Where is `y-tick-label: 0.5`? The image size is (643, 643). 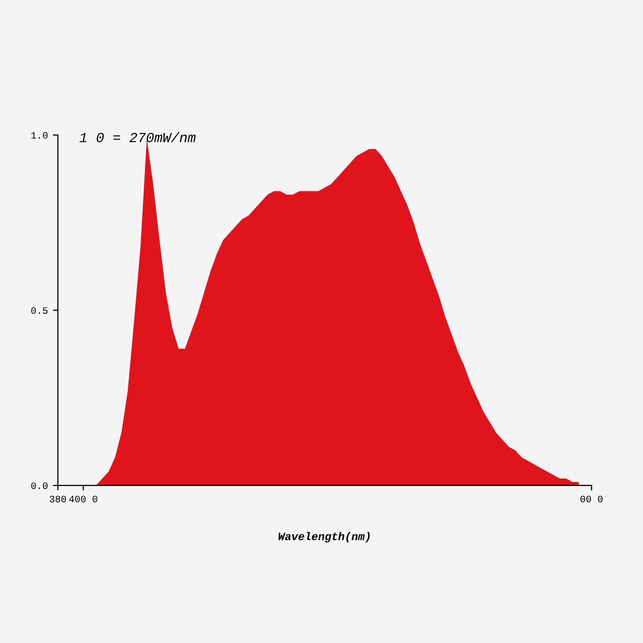 y-tick-label: 0.5 is located at coordinates (39, 310).